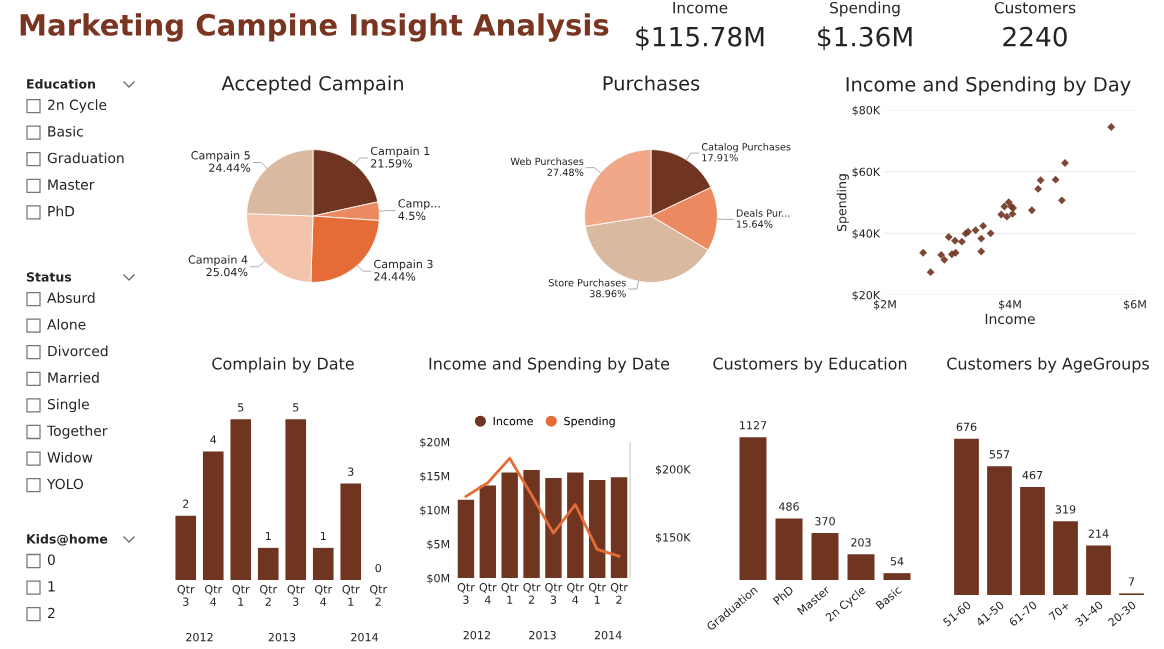  Describe the element at coordinates (438, 544) in the screenshot. I see `y-tick-label: $5M` at that location.